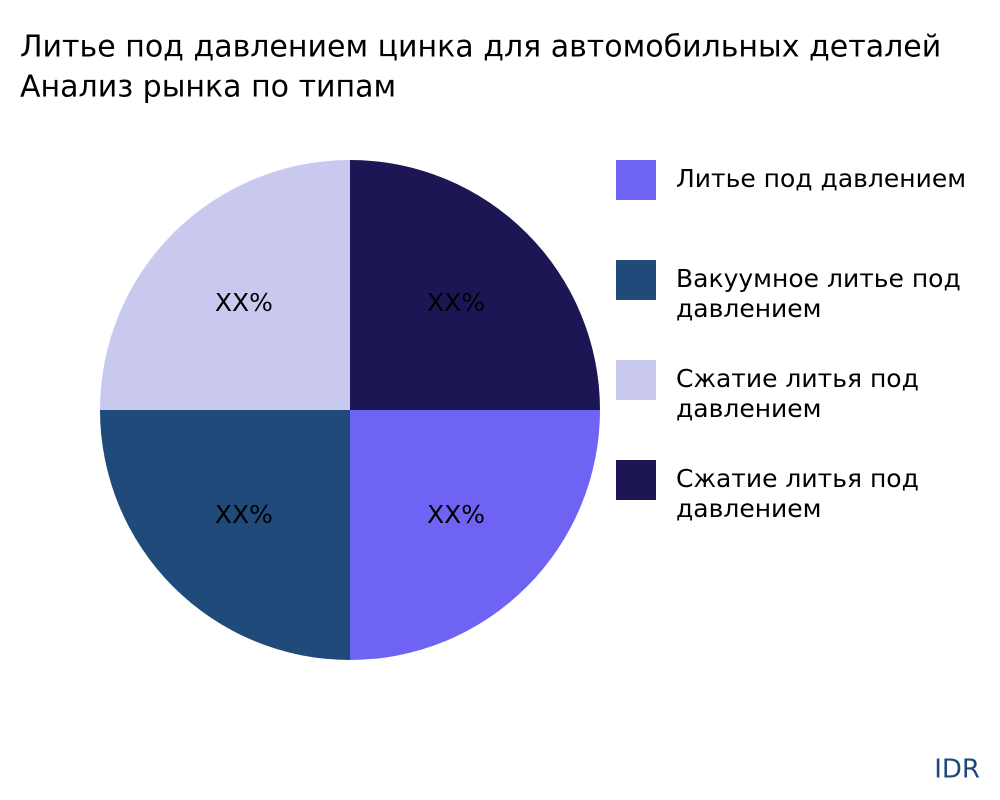 This screenshot has width=1000, height=800. What do you see at coordinates (821, 178) in the screenshot?
I see `legend-label: Литье под давлением` at bounding box center [821, 178].